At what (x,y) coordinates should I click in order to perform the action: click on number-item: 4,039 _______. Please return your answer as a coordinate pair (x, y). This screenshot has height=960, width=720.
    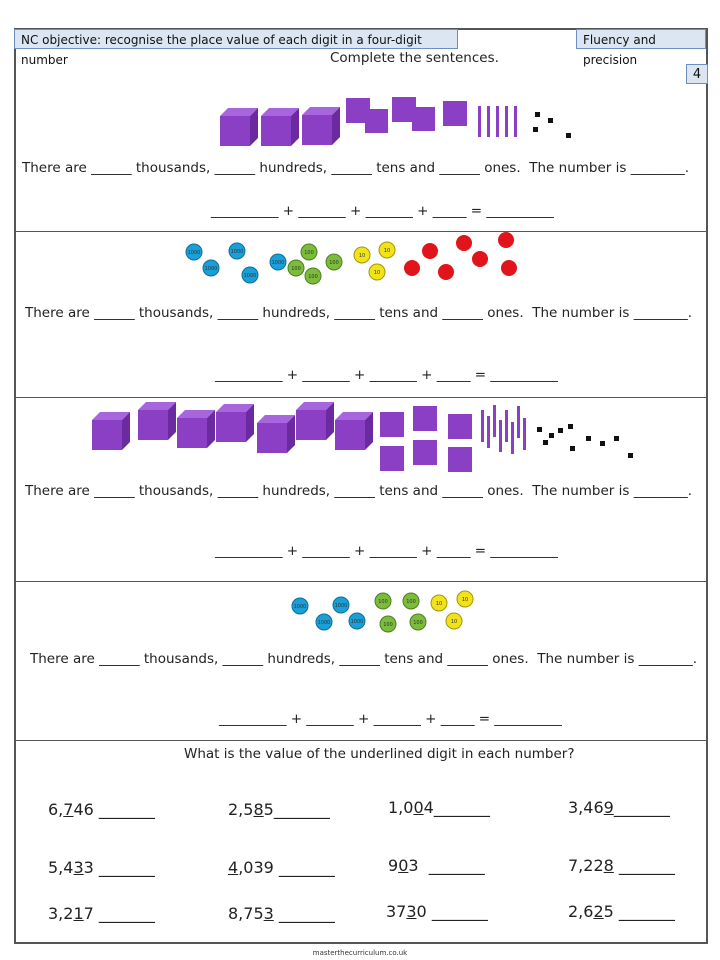
    Looking at the image, I should click on (281, 867).